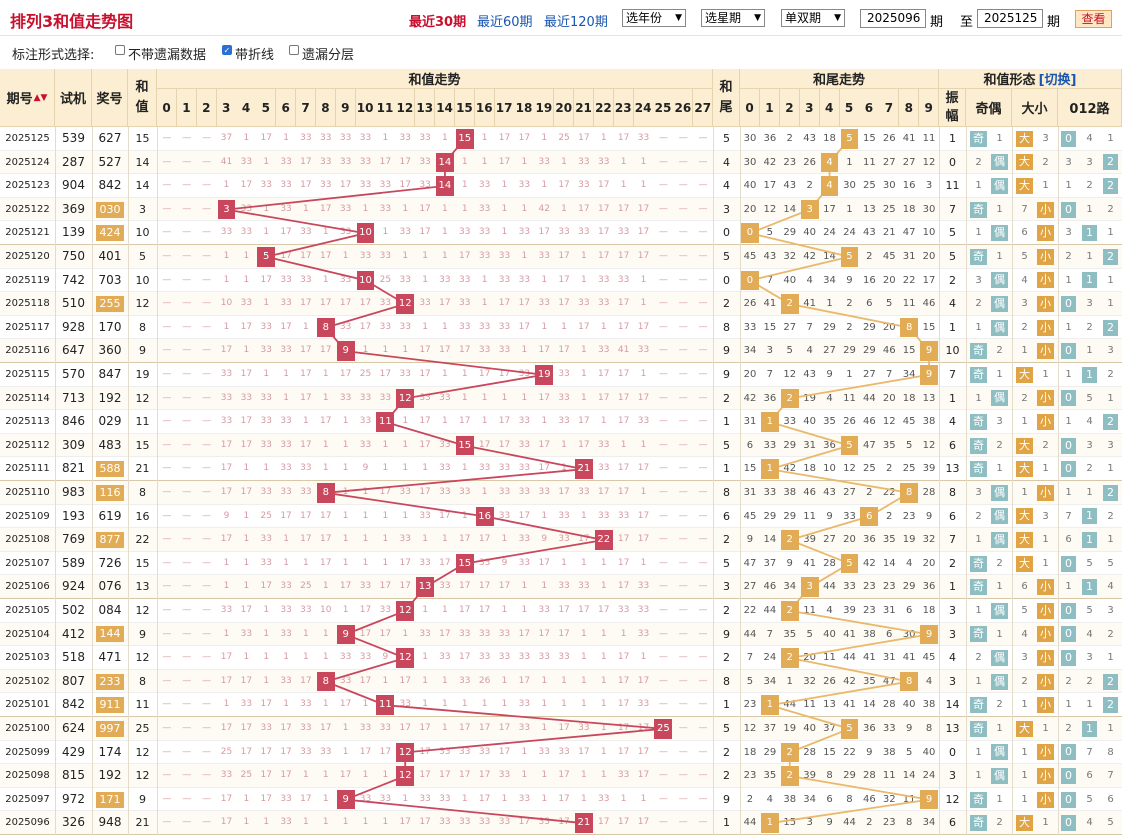  What do you see at coordinates (909, 280) in the screenshot?
I see `tail-miss-value: 22` at bounding box center [909, 280].